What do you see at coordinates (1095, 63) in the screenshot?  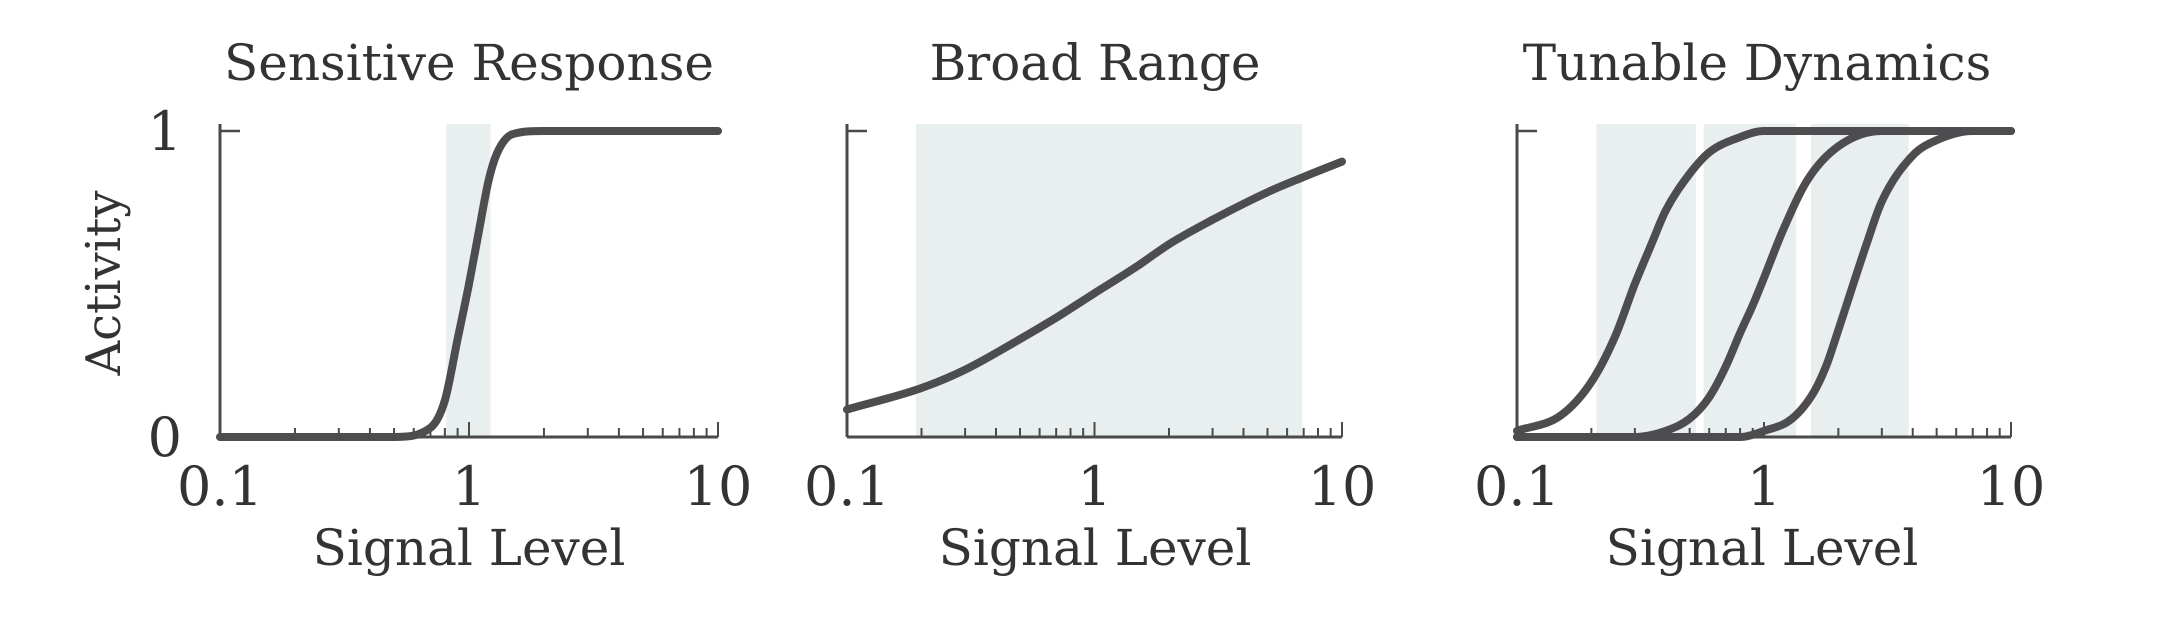 I see `panel-title: Broad Range` at bounding box center [1095, 63].